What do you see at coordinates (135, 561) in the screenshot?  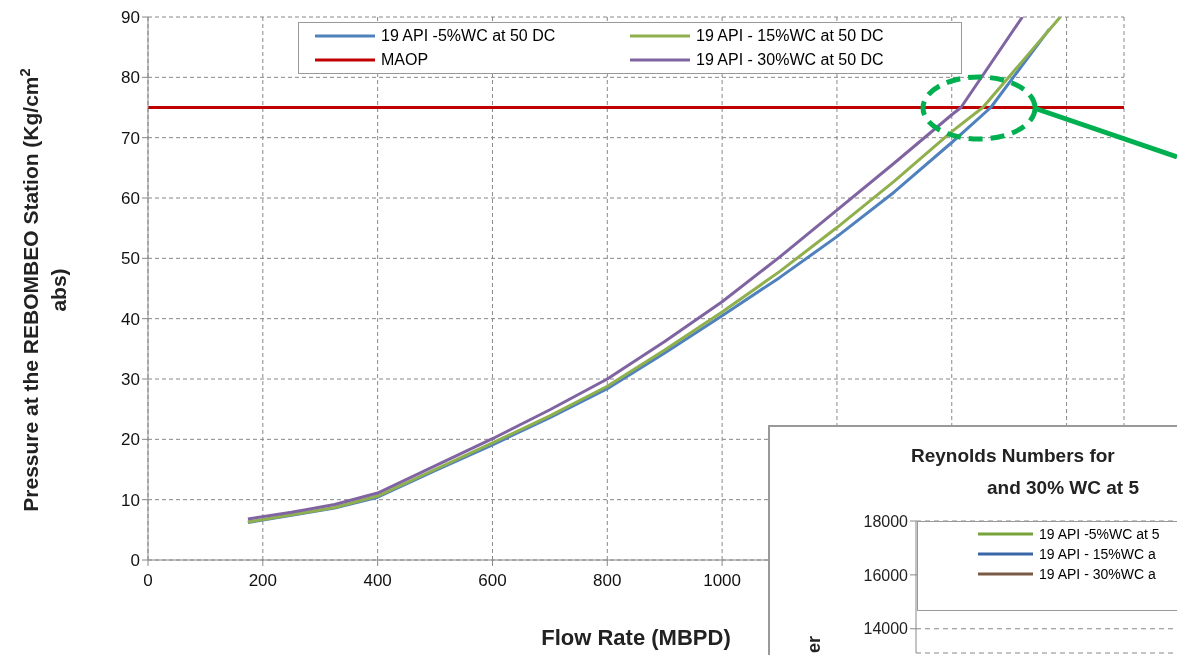 I see `y-tick-label: 0` at bounding box center [135, 561].